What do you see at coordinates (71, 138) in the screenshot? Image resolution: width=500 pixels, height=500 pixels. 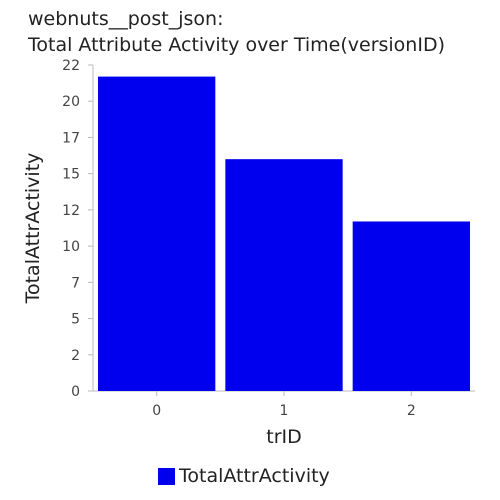 I see `y-tick-label: 17` at bounding box center [71, 138].